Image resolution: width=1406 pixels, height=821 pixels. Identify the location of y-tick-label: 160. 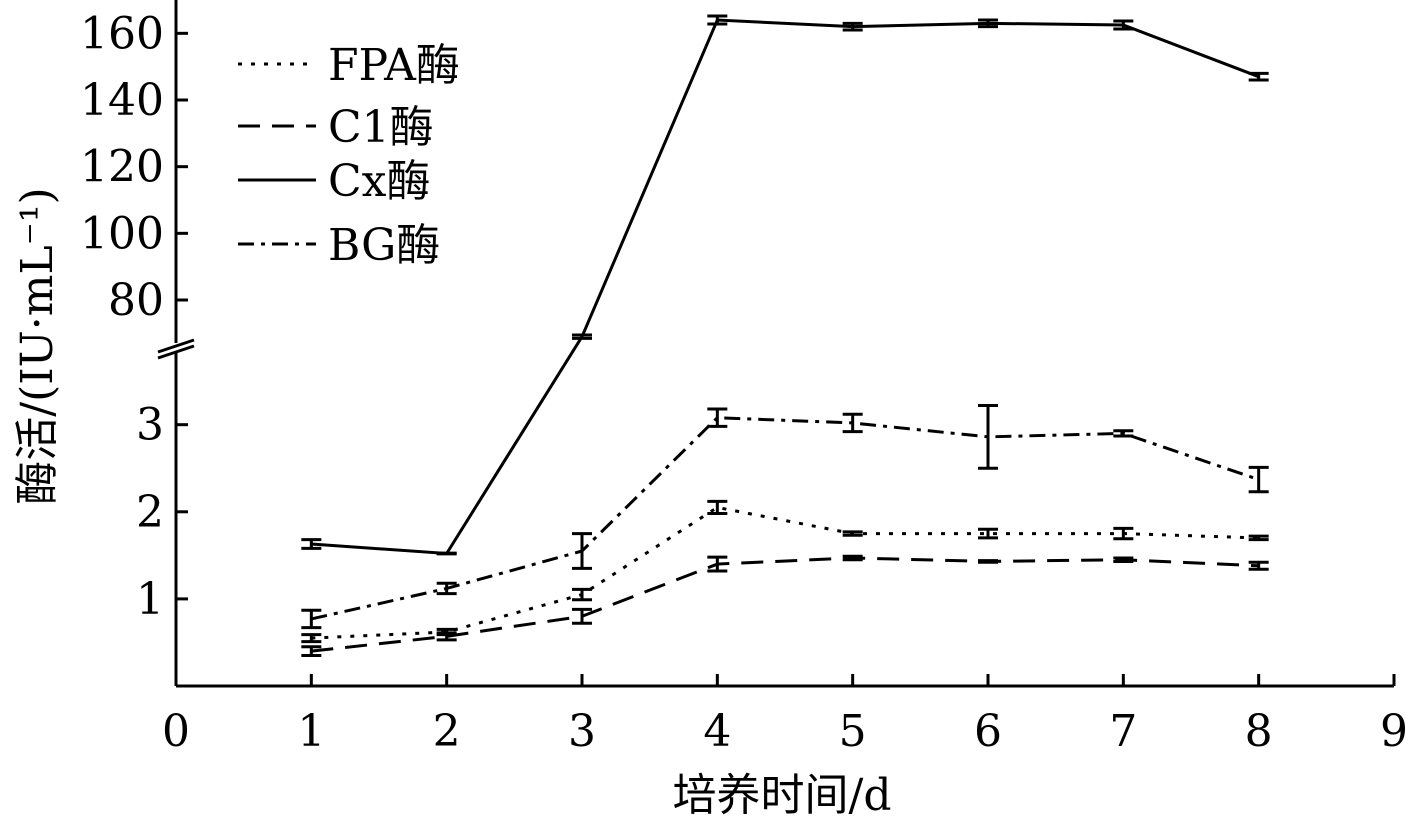
(122, 33).